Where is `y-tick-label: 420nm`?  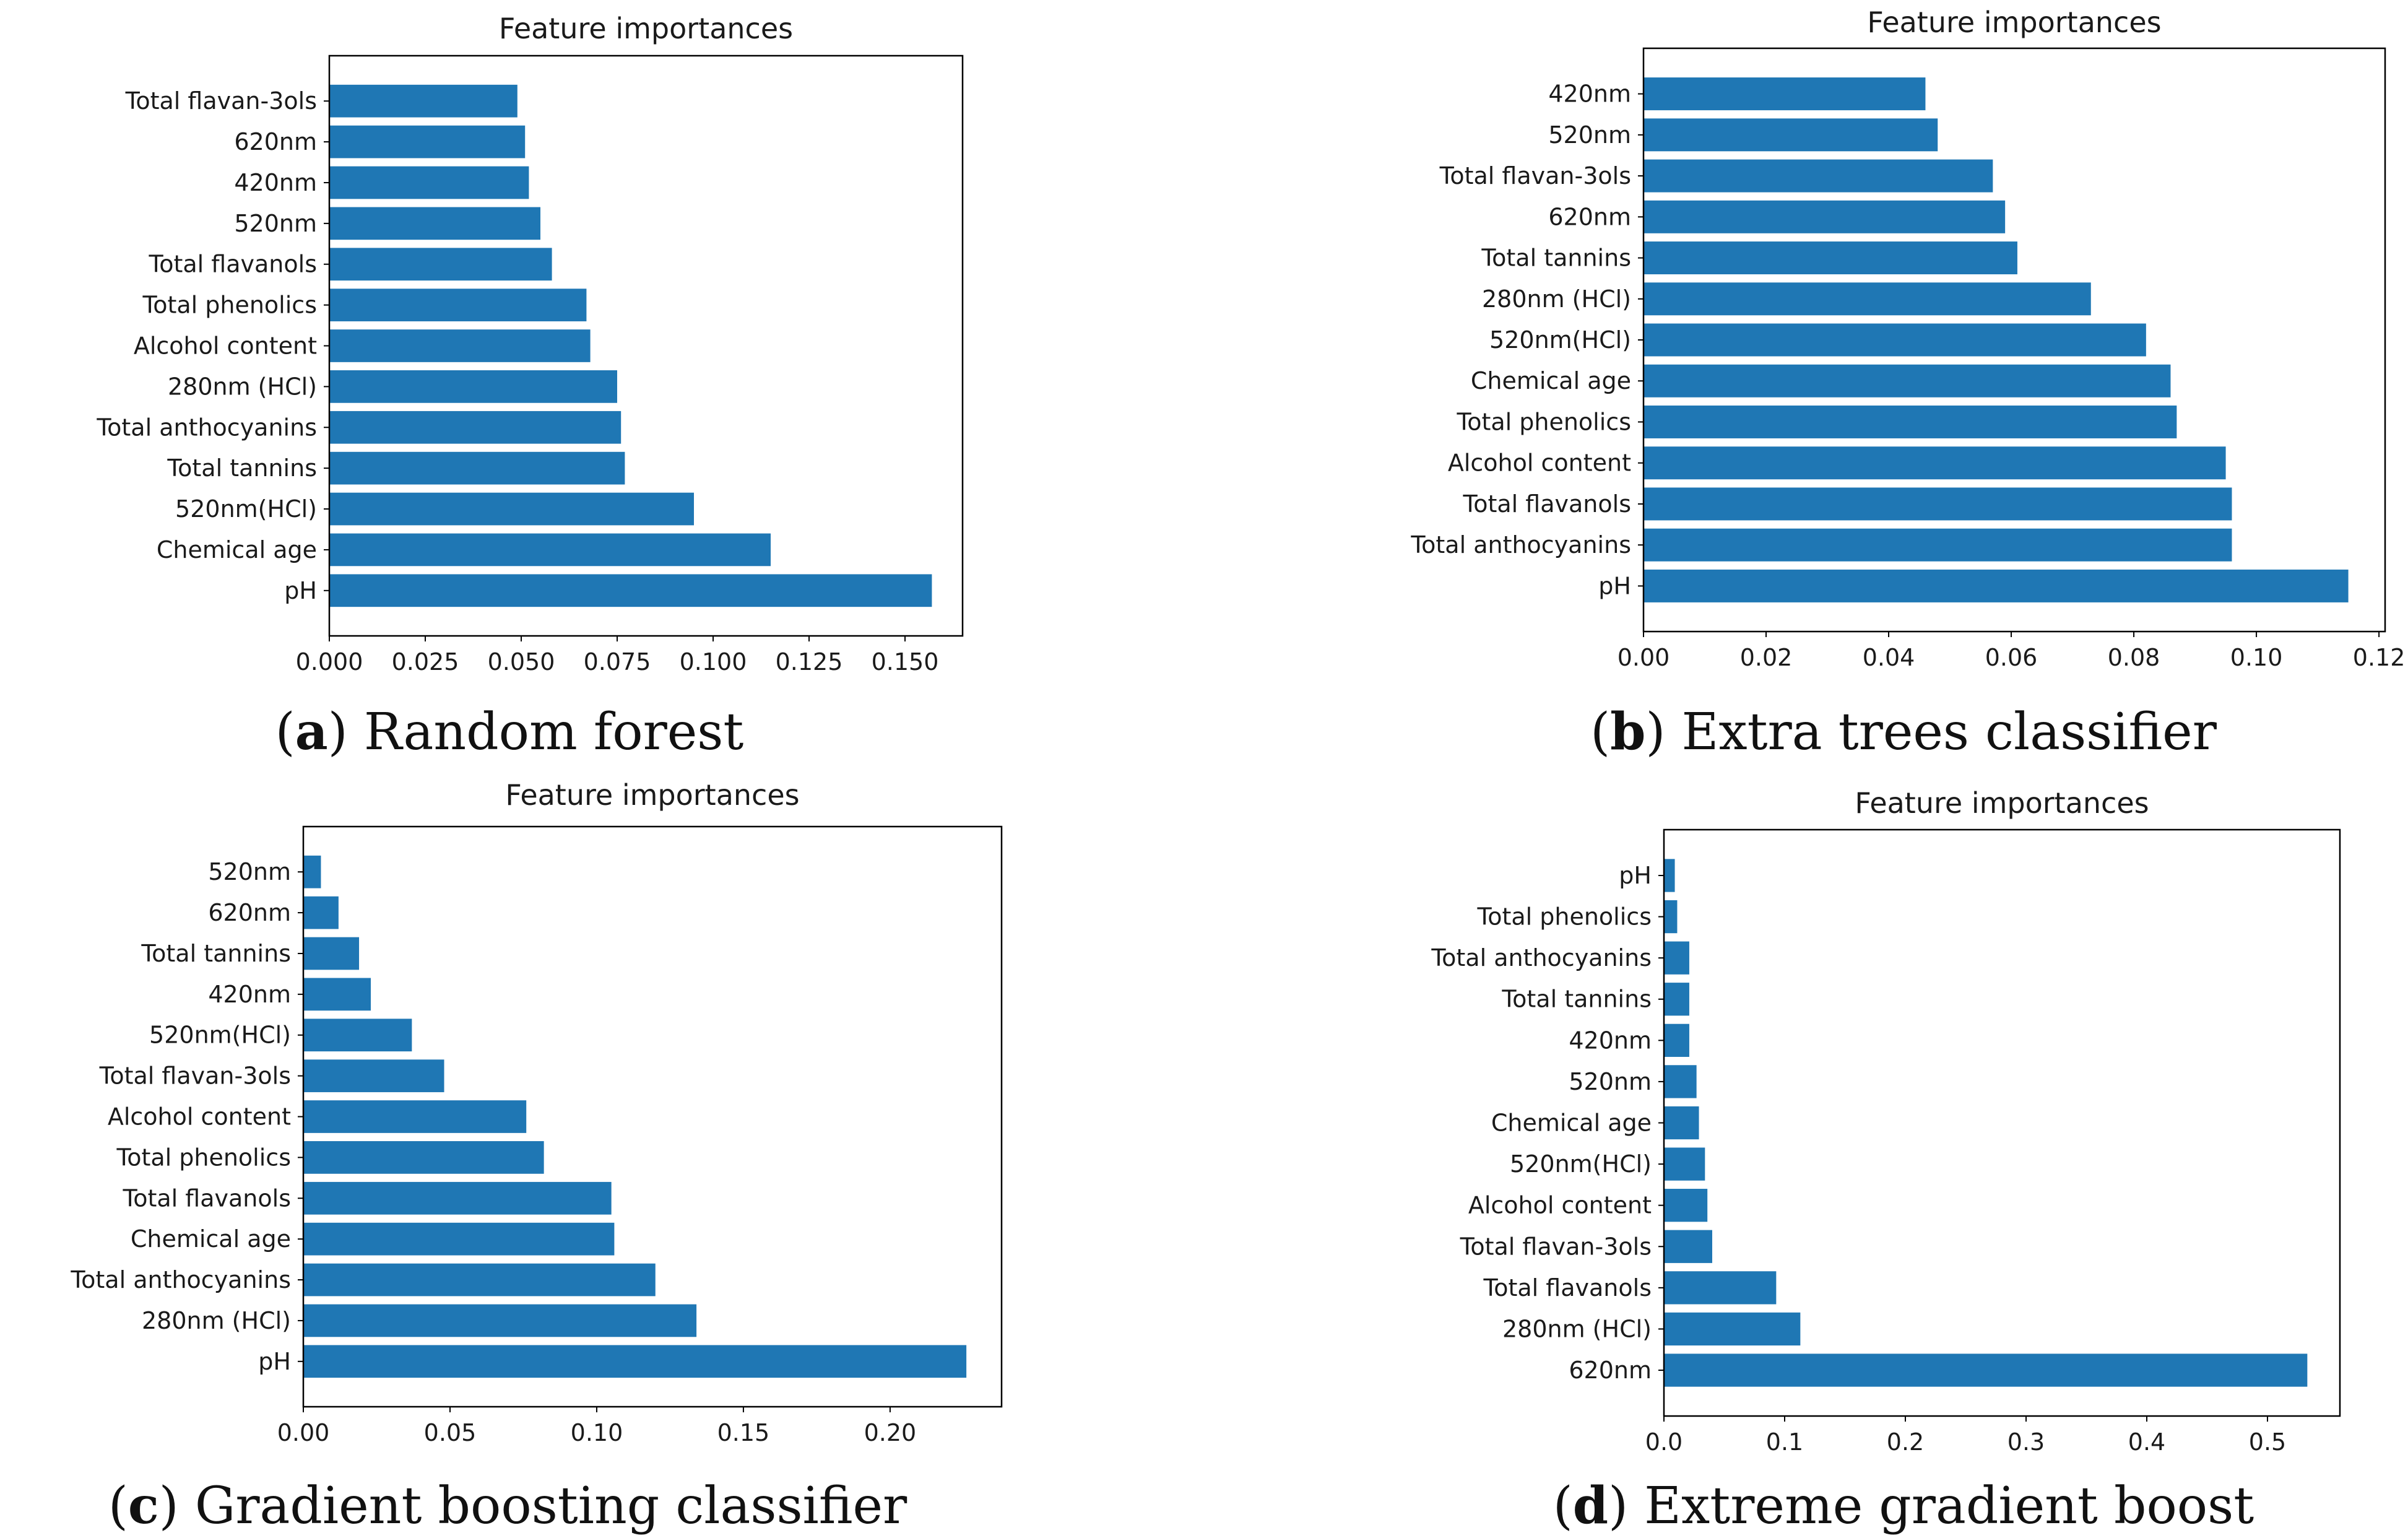 y-tick-label: 420nm is located at coordinates (275, 182).